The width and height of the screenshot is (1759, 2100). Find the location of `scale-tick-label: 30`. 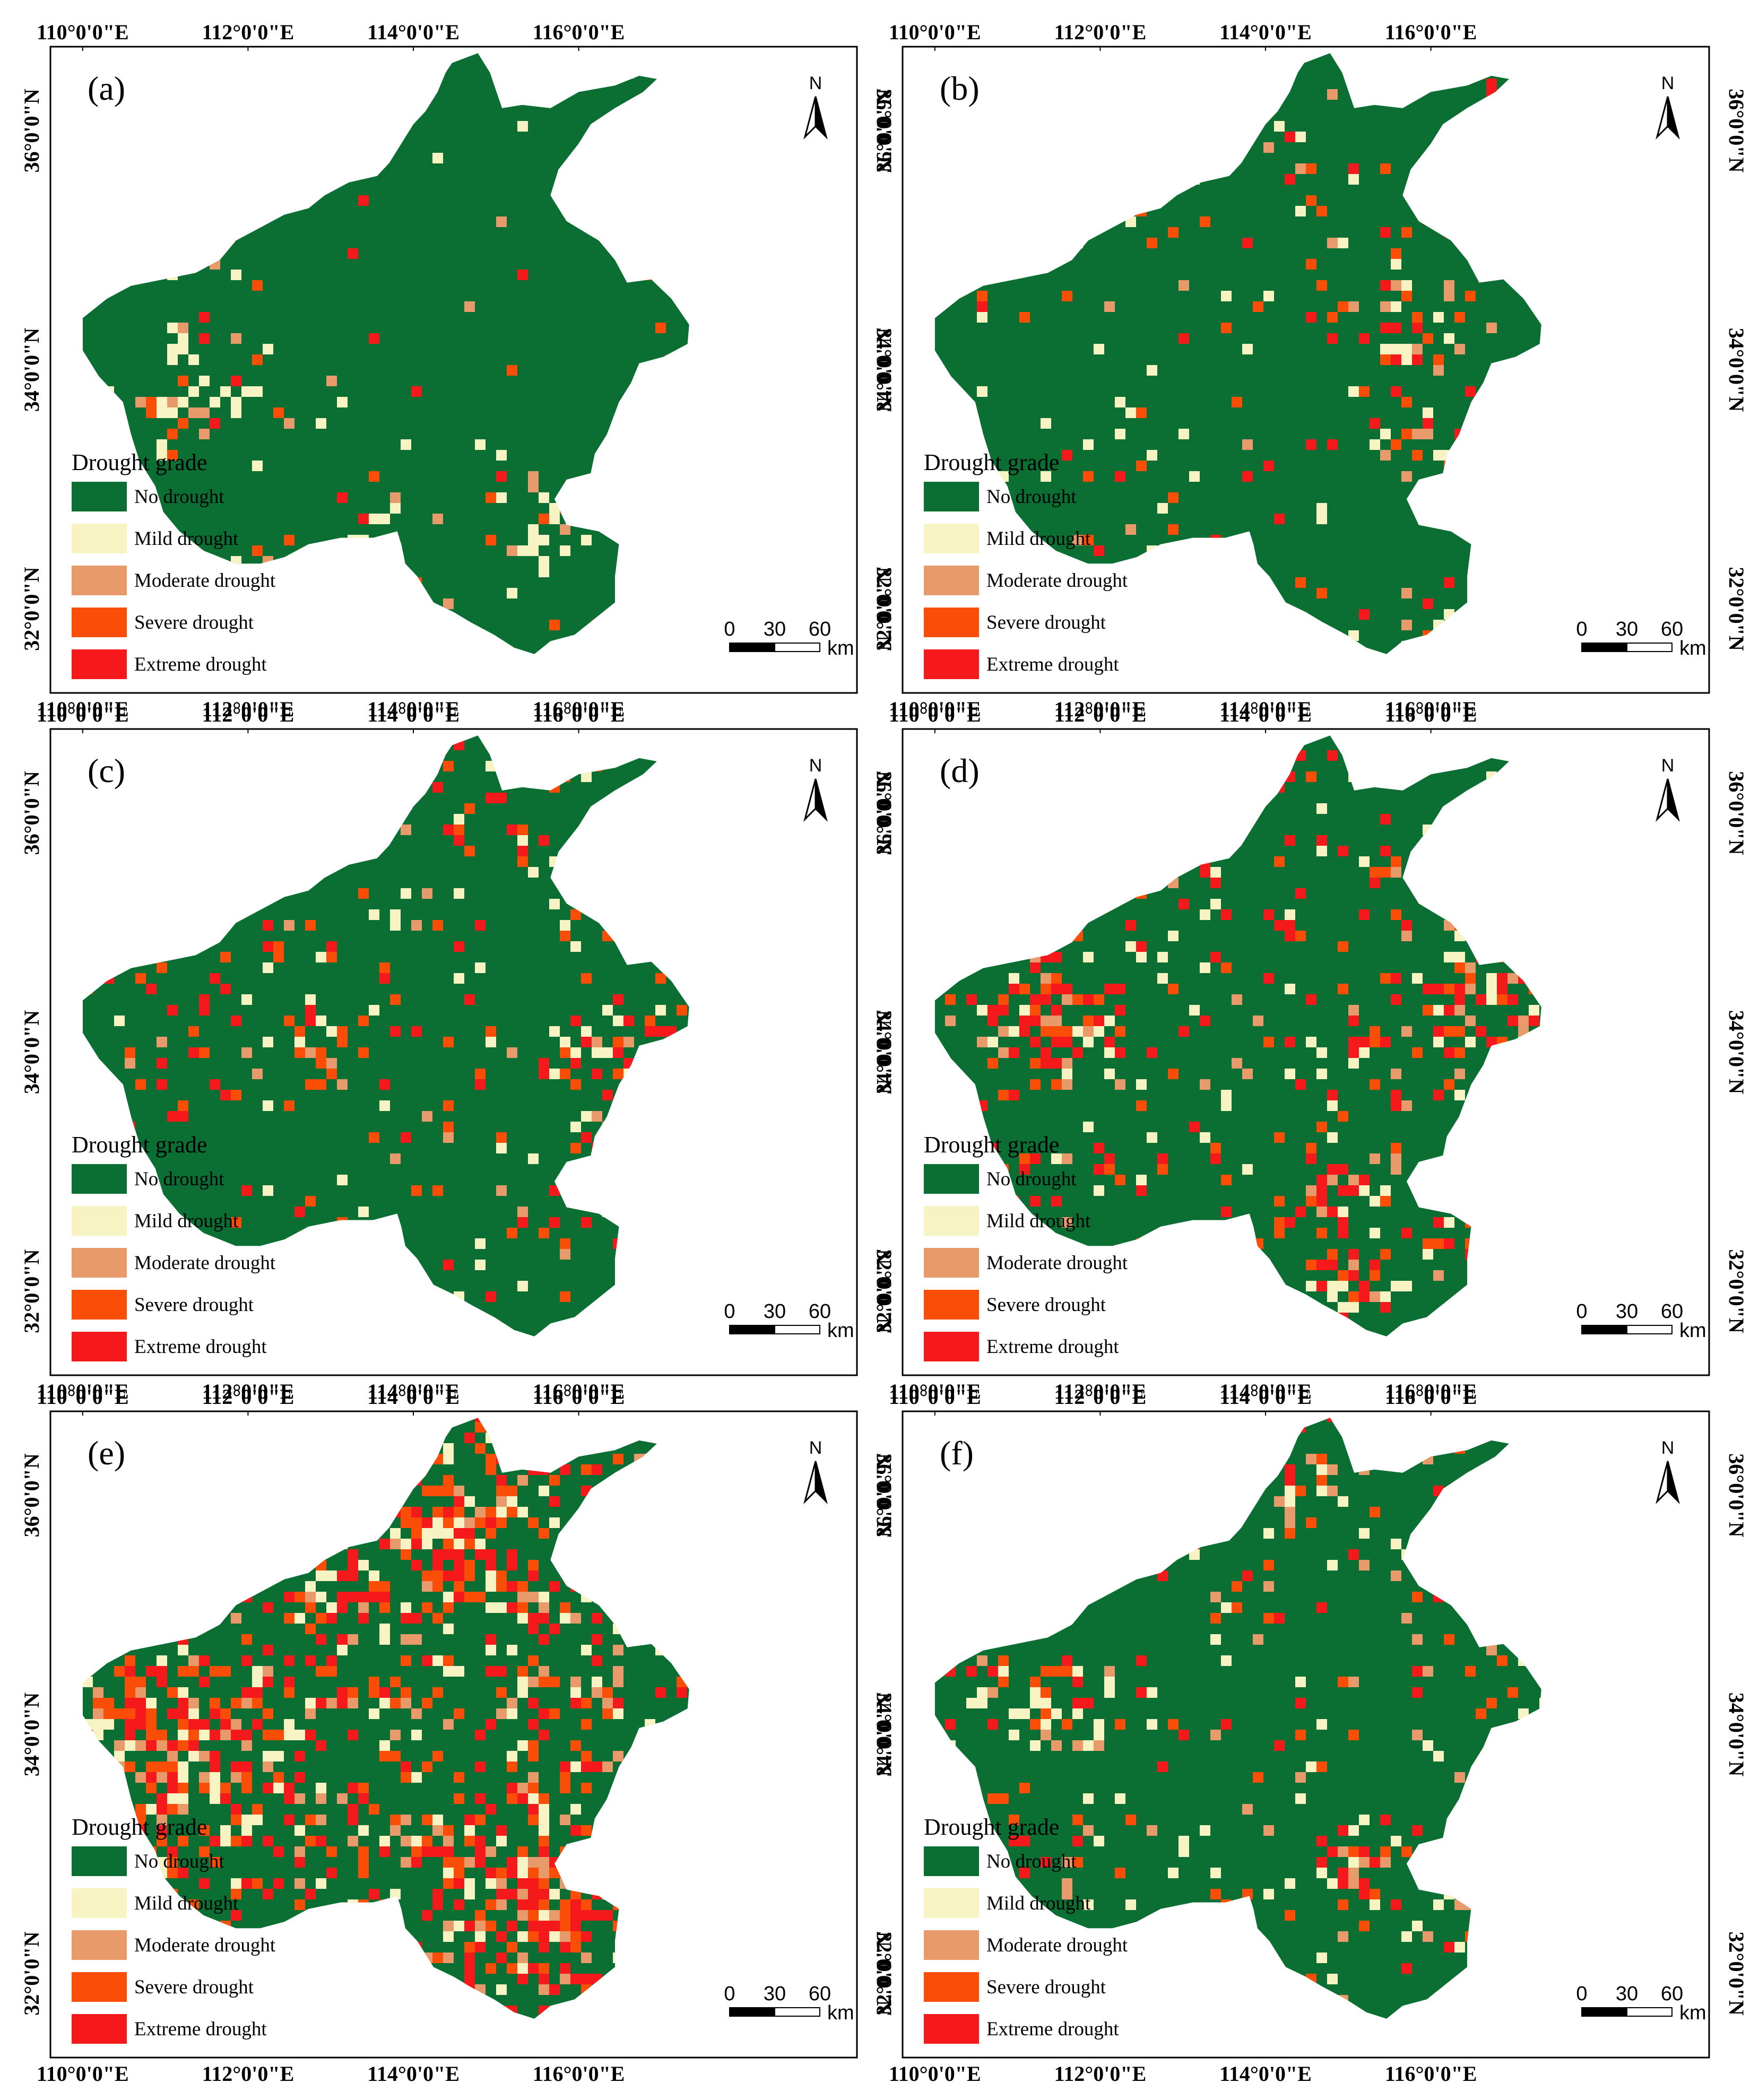

scale-tick-label: 30 is located at coordinates (1627, 1311).